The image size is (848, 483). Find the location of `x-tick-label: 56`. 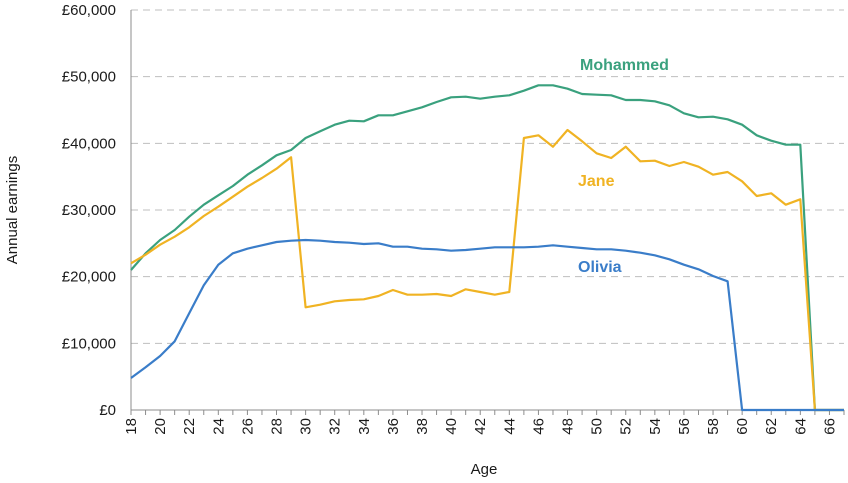

x-tick-label: 56 is located at coordinates (684, 426).